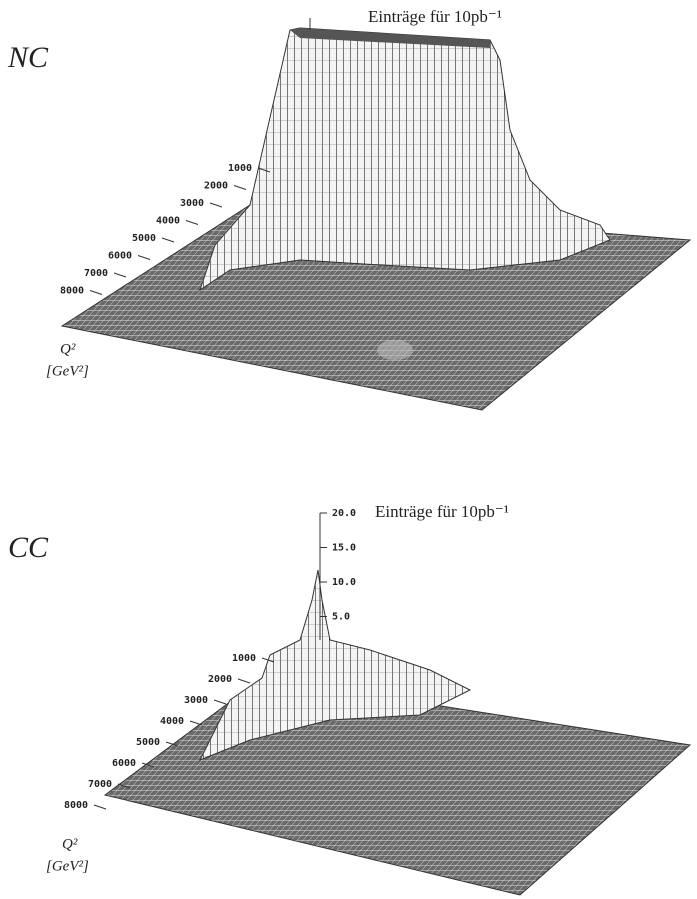 The width and height of the screenshot is (697, 899). I want to click on z-tick-label: 15.0, so click(344, 548).